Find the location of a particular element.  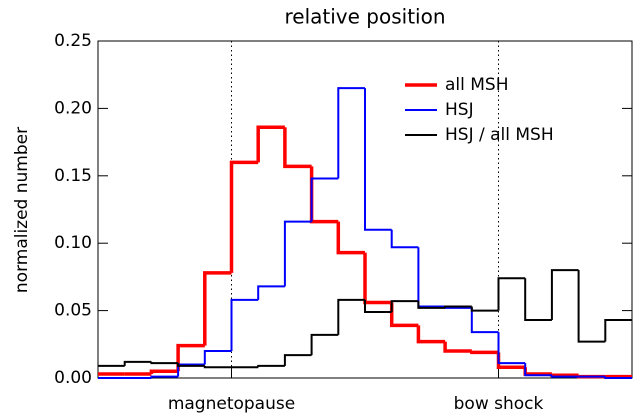

x-tick-label: bow shock is located at coordinates (499, 404).